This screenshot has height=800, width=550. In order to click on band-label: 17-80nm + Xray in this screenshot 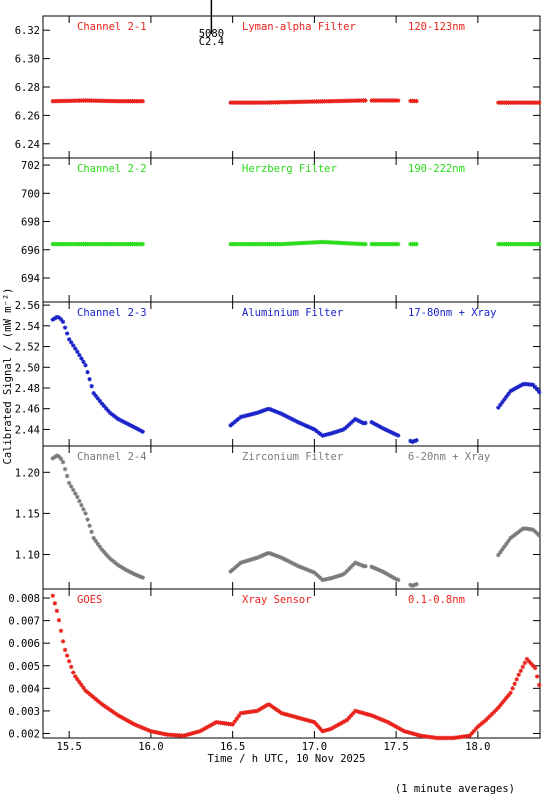, I will do `click(452, 313)`.